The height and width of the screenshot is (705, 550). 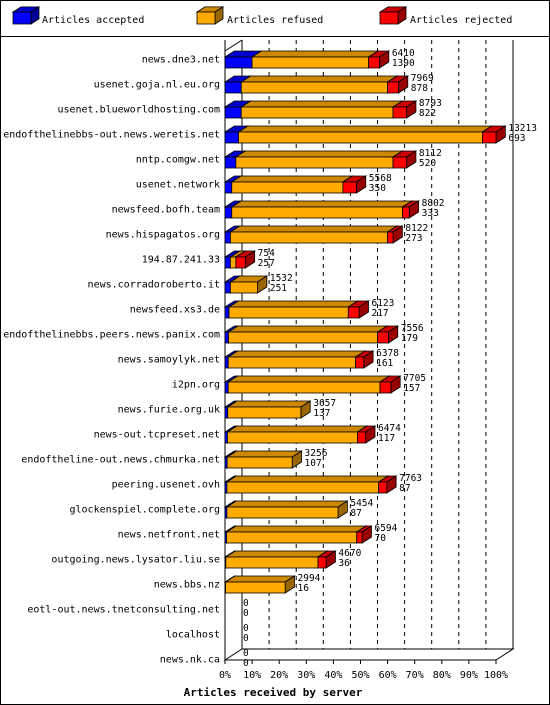 What do you see at coordinates (26, 15) in the screenshot?
I see `legend-swatch-accepted` at bounding box center [26, 15].